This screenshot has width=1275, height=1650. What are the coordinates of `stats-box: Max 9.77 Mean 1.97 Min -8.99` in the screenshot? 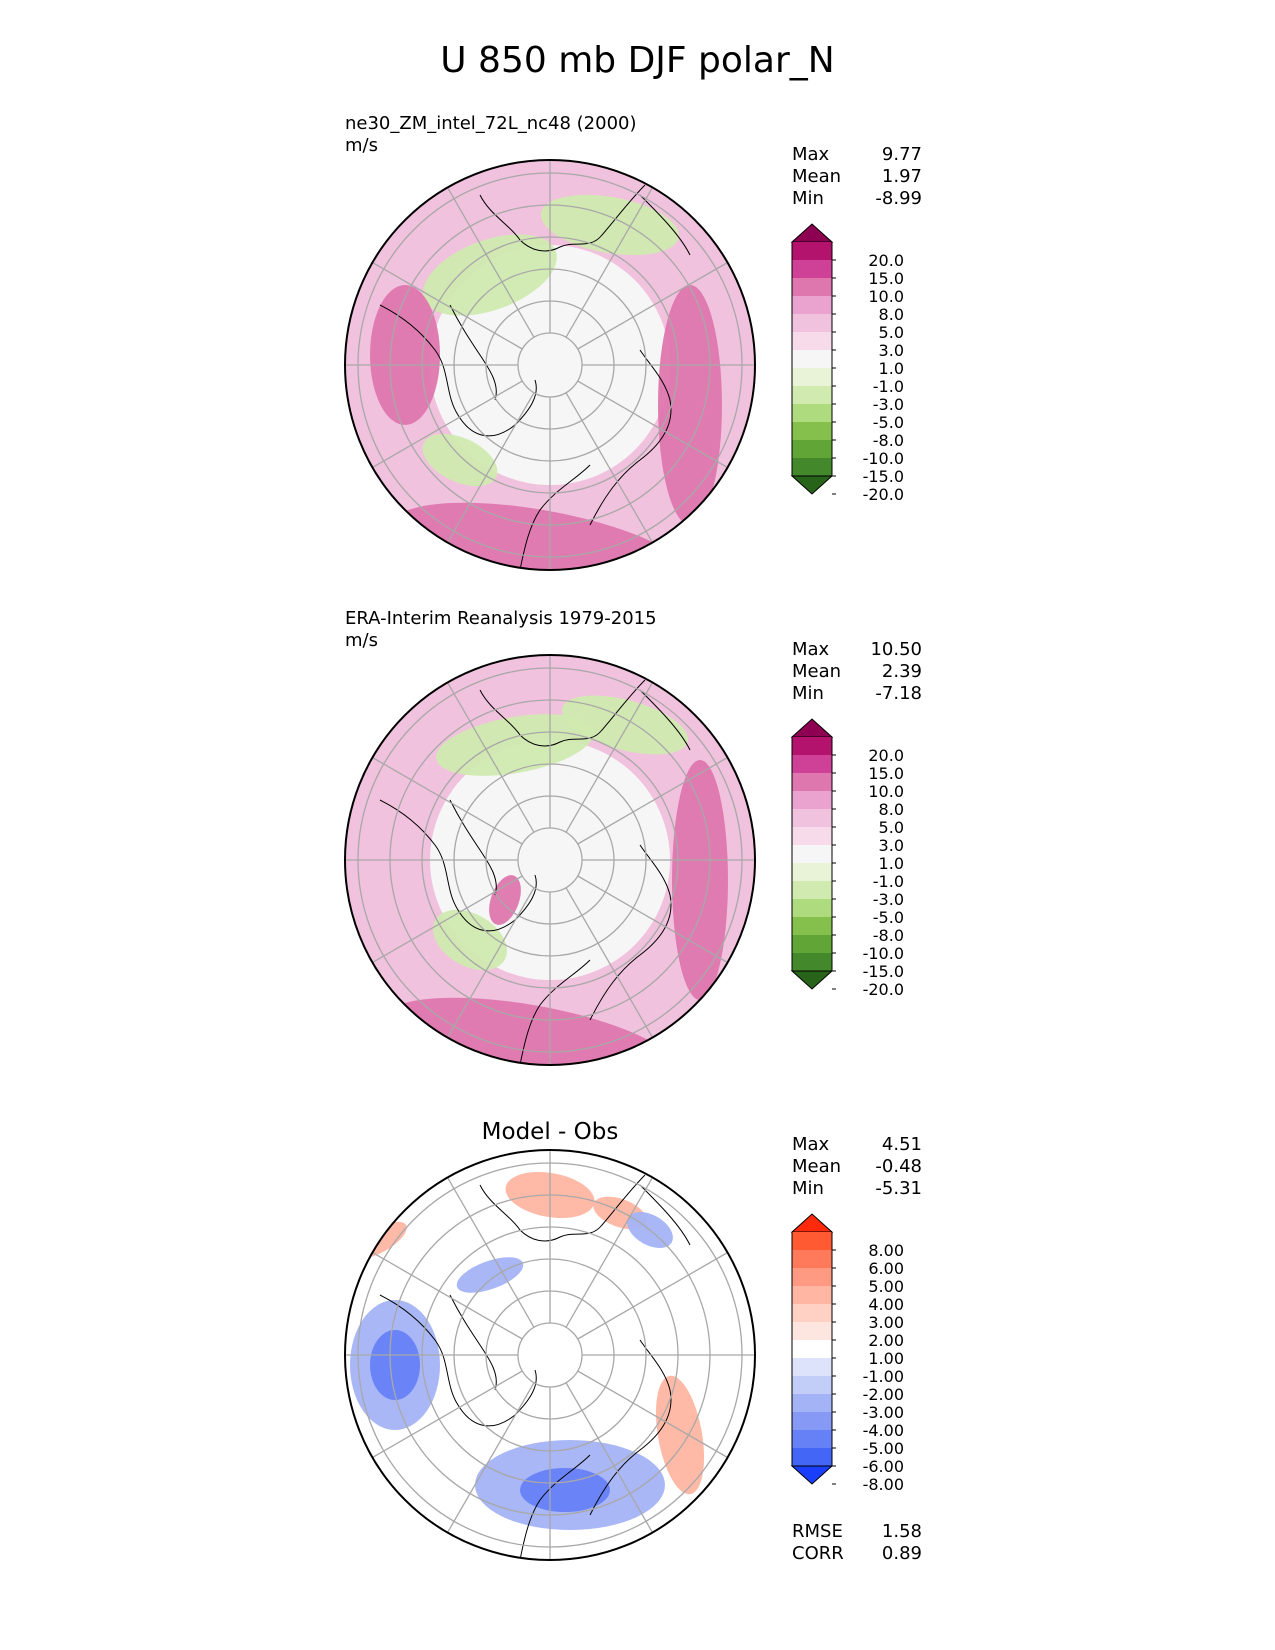 It's located at (857, 177).